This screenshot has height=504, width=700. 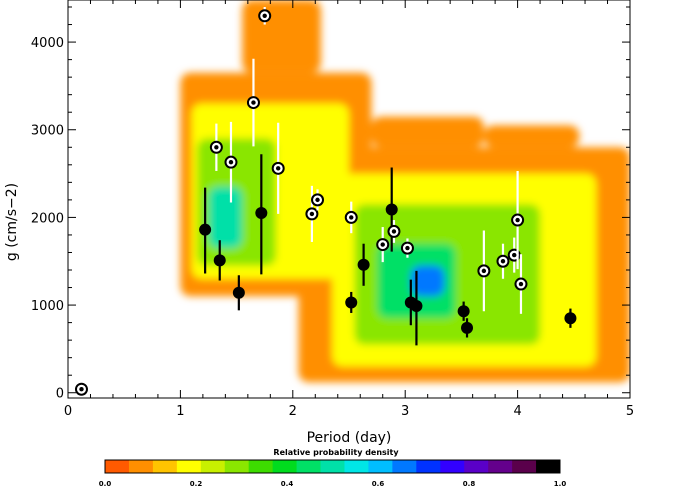 I want to click on x-axis-label: Period (day), so click(x=349, y=438).